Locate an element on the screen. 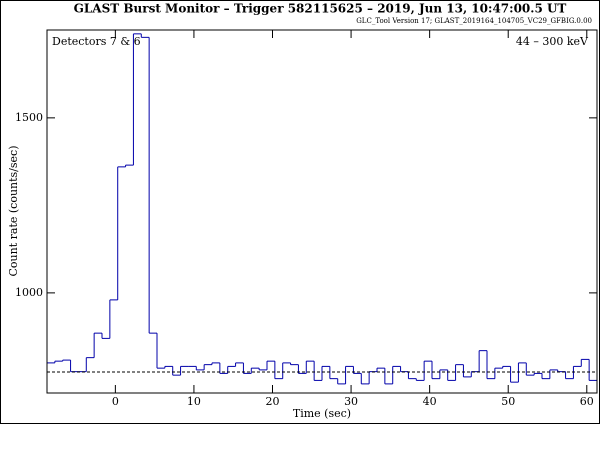 The width and height of the screenshot is (600, 450). x-tick-label: 30 is located at coordinates (351, 401).